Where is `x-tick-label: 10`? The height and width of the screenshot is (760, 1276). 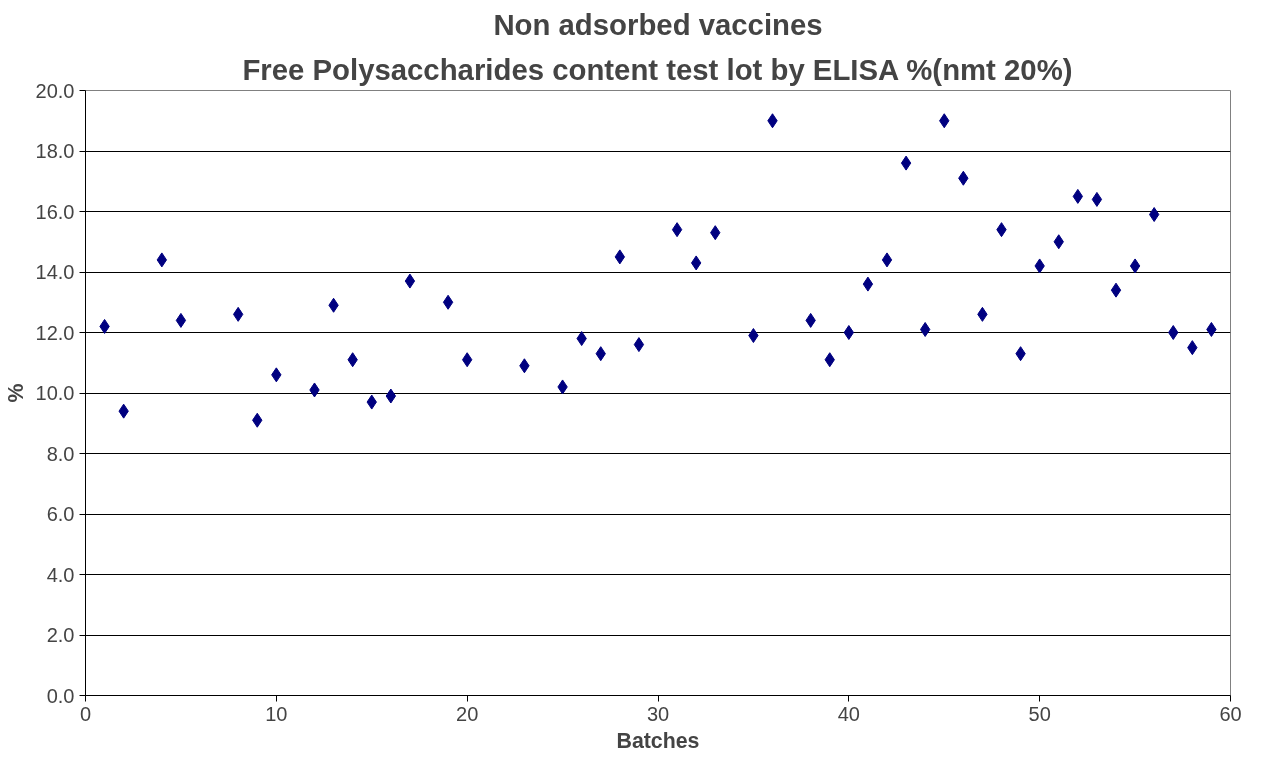 x-tick-label: 10 is located at coordinates (276, 713).